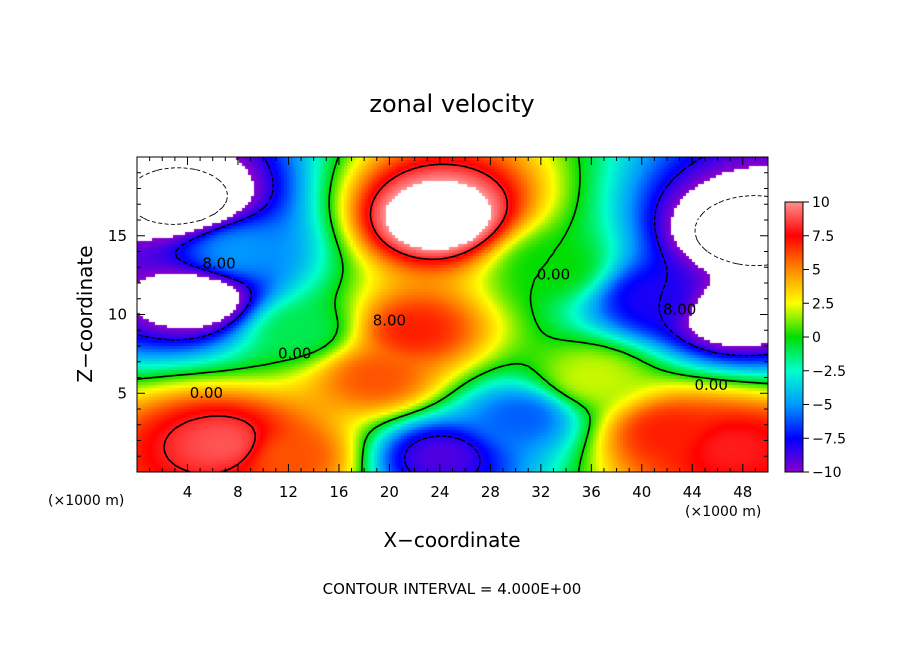 The image size is (904, 654). Describe the element at coordinates (288, 492) in the screenshot. I see `x-tick-label: 12` at that location.